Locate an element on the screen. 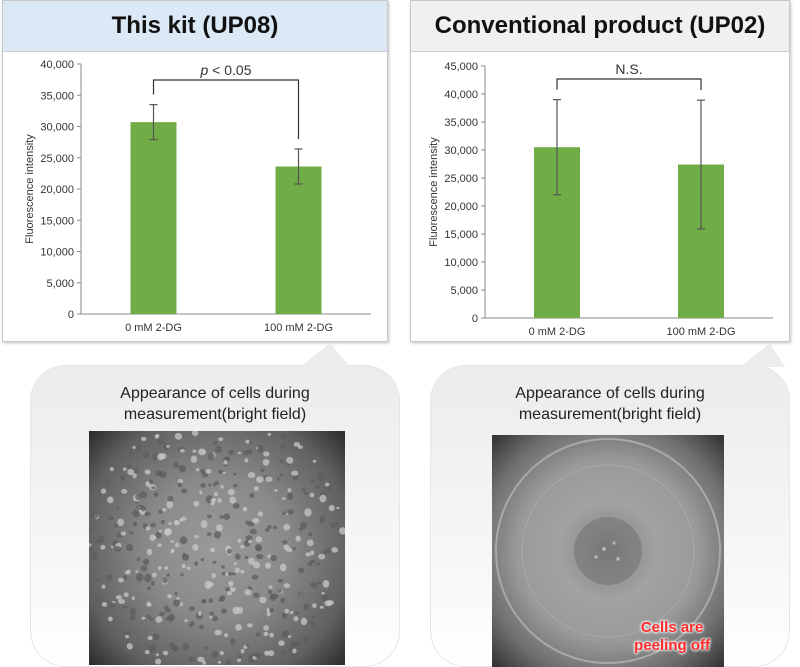 The image size is (800, 667). y-axis-label: Fluorescence intensity is located at coordinates (434, 192).